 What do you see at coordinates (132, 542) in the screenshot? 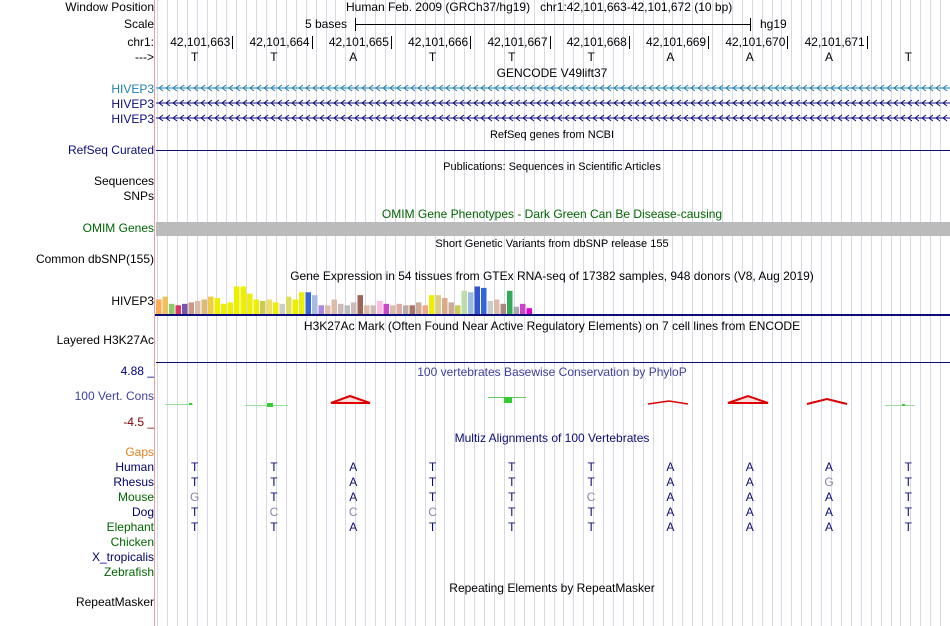
I see `multiz-species-label: Chicken` at bounding box center [132, 542].